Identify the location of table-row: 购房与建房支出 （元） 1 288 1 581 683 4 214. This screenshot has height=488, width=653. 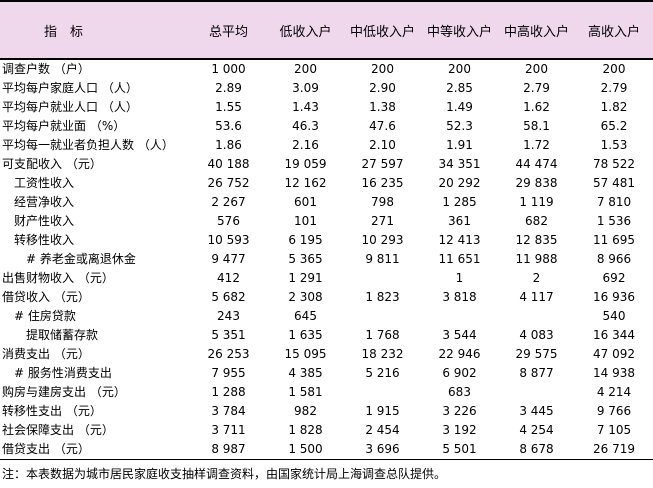
(326, 392).